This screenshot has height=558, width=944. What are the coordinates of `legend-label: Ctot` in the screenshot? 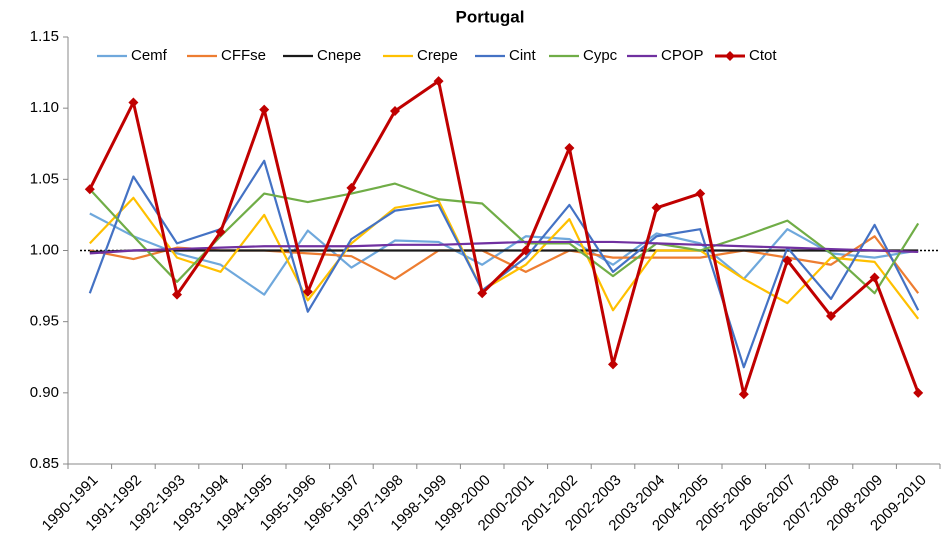 It's located at (763, 55).